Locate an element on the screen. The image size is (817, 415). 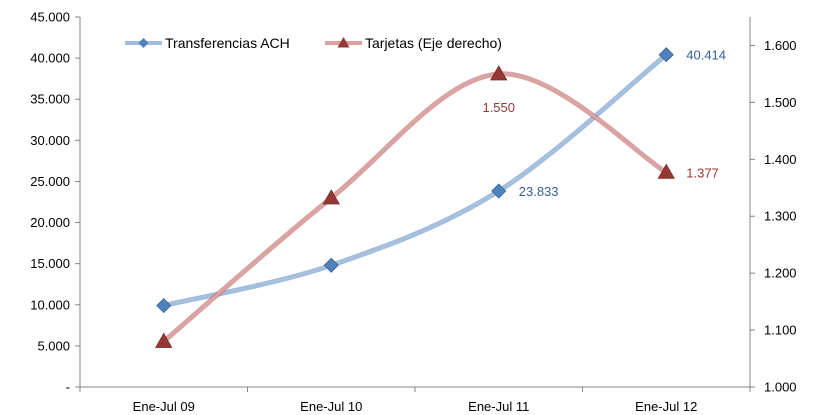
data-label-tarjetas: 1.550 is located at coordinates (498, 107).